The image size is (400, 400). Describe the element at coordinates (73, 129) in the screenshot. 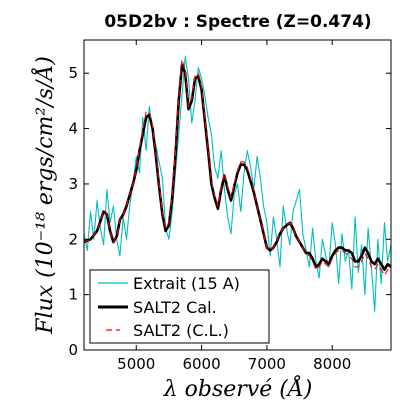

I see `y-tick-label: 4` at that location.